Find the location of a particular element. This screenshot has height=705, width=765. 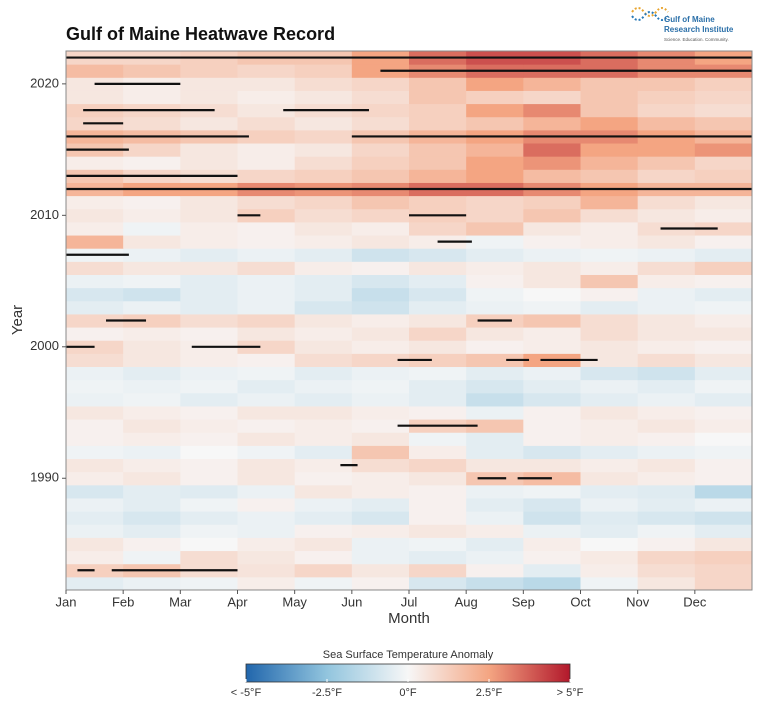

x-tick-label: Dec is located at coordinates (695, 601).